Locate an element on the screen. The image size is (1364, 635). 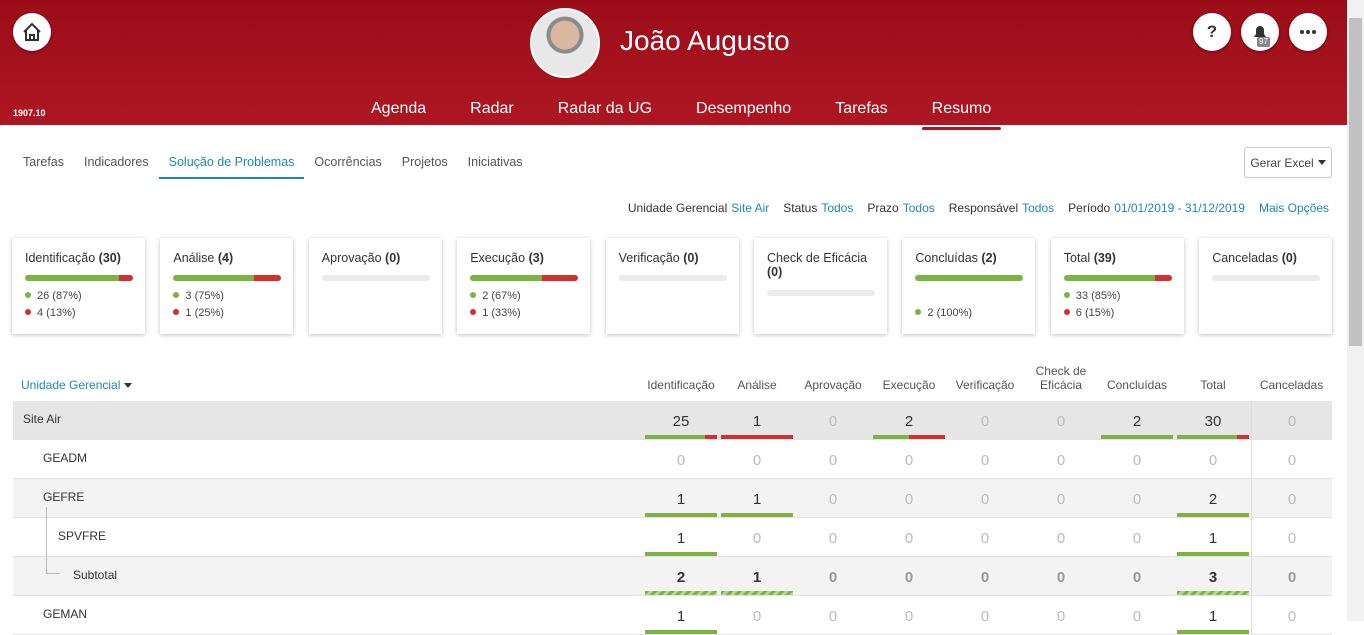
column-header: Análise is located at coordinates (757, 385).